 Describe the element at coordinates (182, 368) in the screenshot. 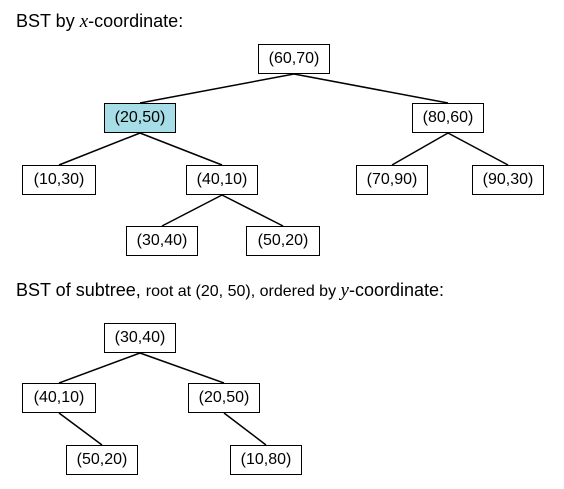

I see `tree-y-edge-m3040-m2050` at that location.